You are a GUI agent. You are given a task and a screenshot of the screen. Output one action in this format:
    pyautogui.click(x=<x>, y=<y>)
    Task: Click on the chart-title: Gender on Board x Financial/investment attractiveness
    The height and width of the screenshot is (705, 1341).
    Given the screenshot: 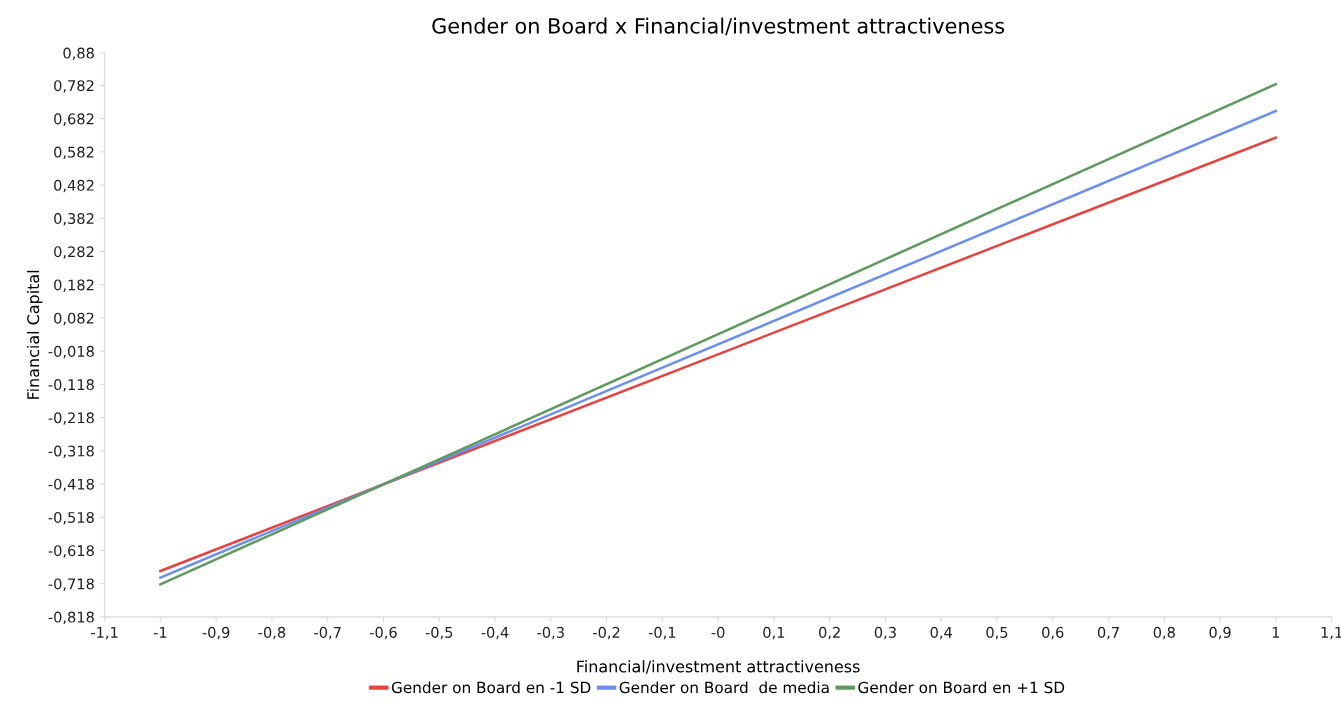 What is the action you would take?
    pyautogui.click(x=718, y=26)
    